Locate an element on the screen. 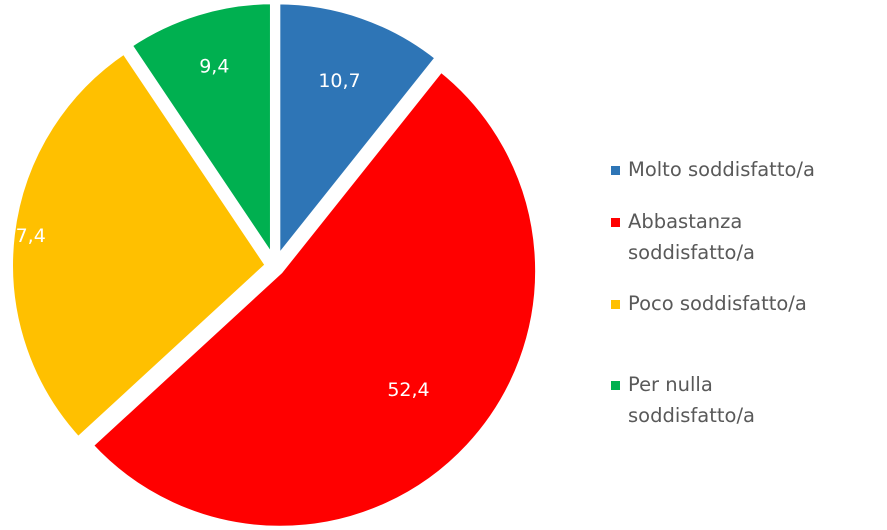 This screenshot has height=530, width=887. data-label-molto: 10,7 is located at coordinates (339, 81).